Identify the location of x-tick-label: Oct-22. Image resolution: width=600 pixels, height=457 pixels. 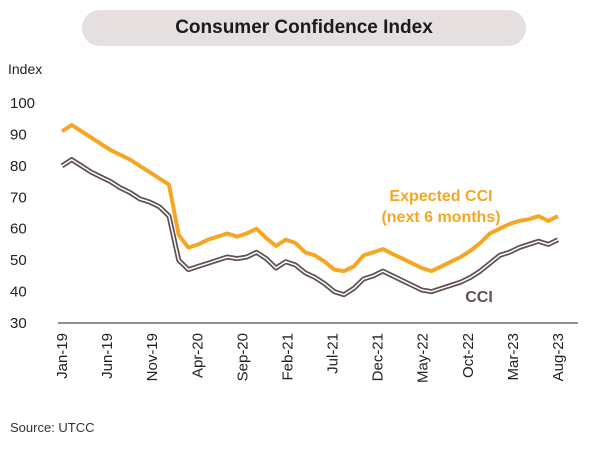
(468, 355).